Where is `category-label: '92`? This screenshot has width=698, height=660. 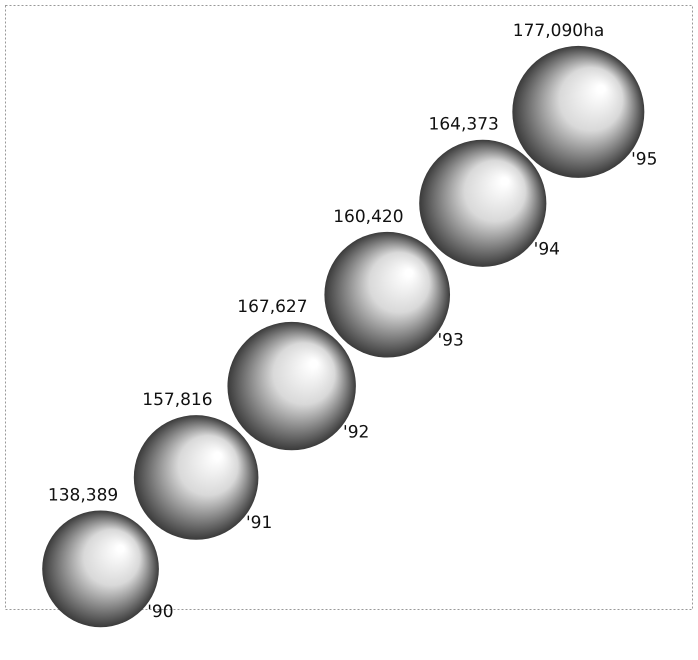
category-label: '92 is located at coordinates (356, 432).